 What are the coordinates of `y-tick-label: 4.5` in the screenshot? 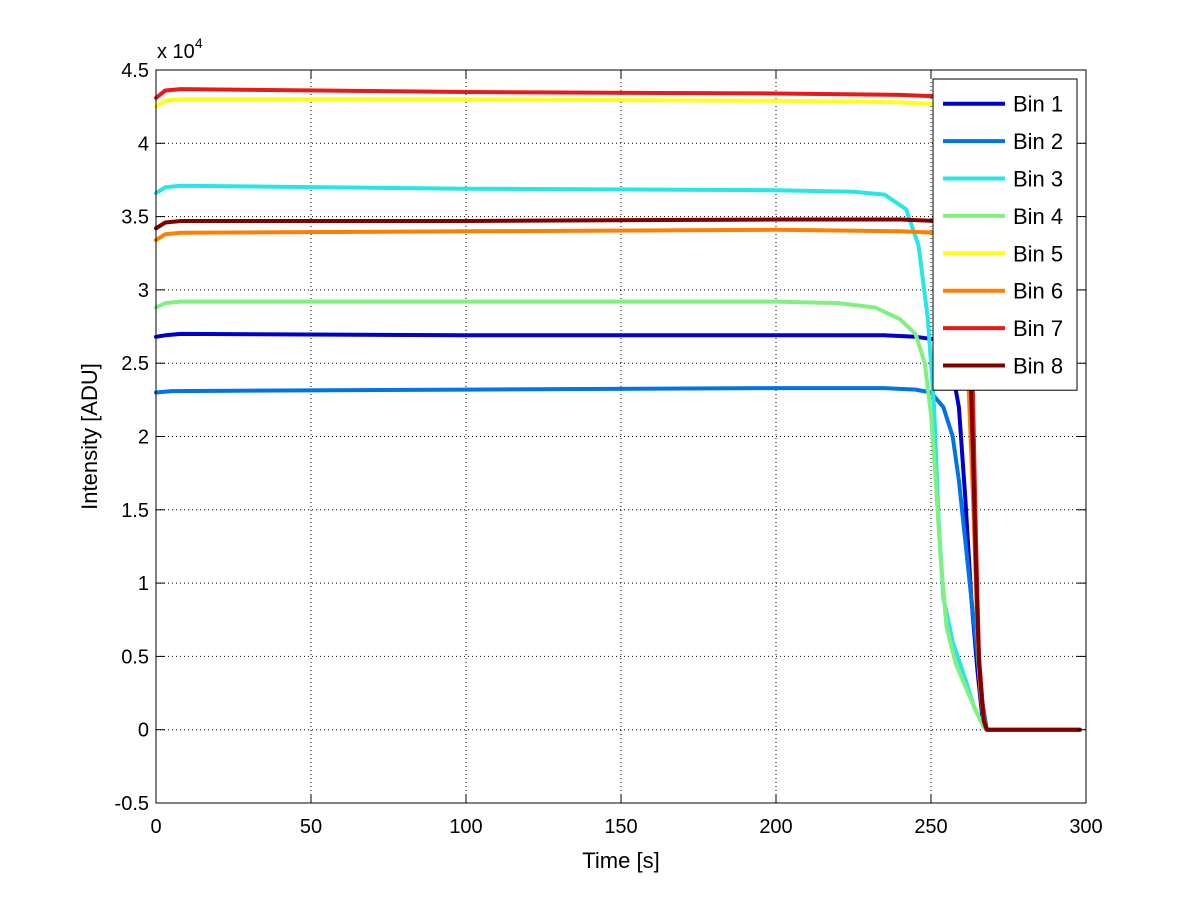 It's located at (135, 71).